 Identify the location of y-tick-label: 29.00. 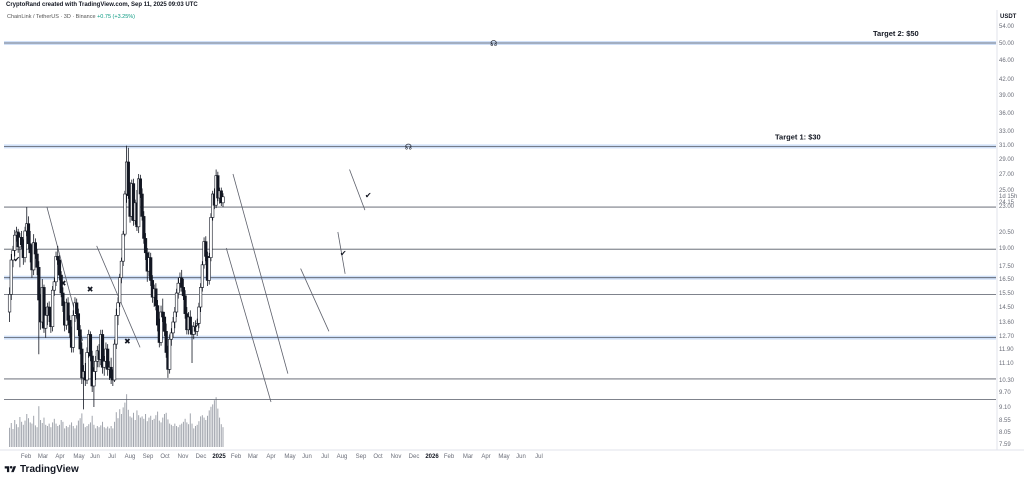
(1007, 160).